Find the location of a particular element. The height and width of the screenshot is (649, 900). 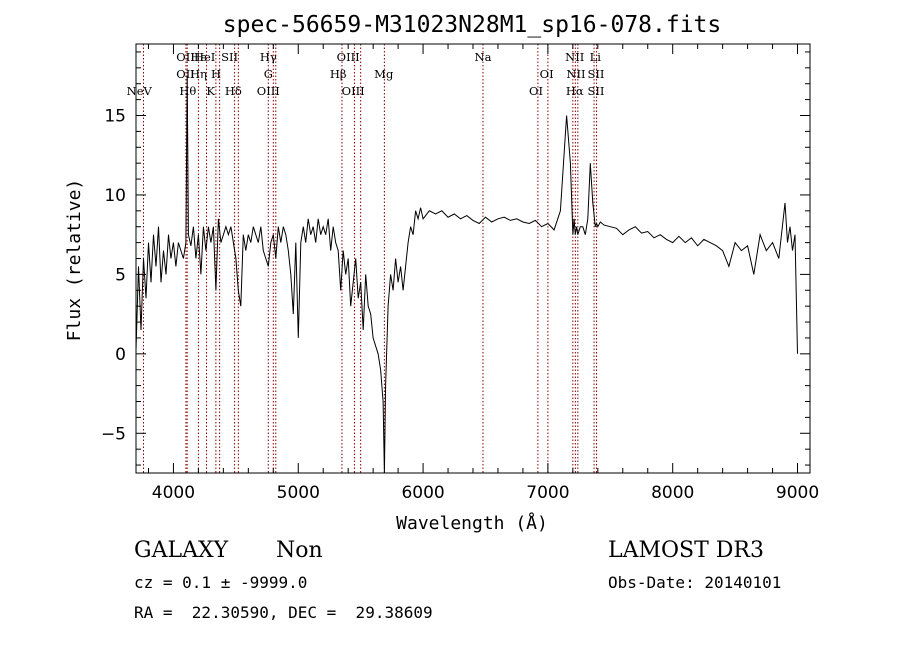

line-label-1: OII is located at coordinates (185, 57).